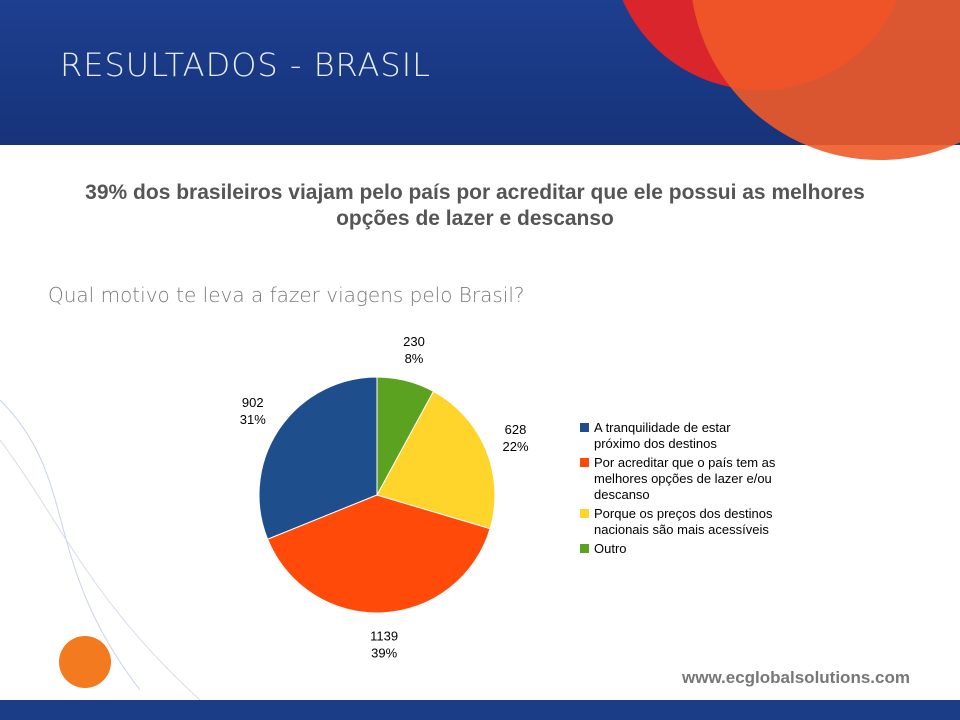  I want to click on data-label: 8%, so click(414, 358).